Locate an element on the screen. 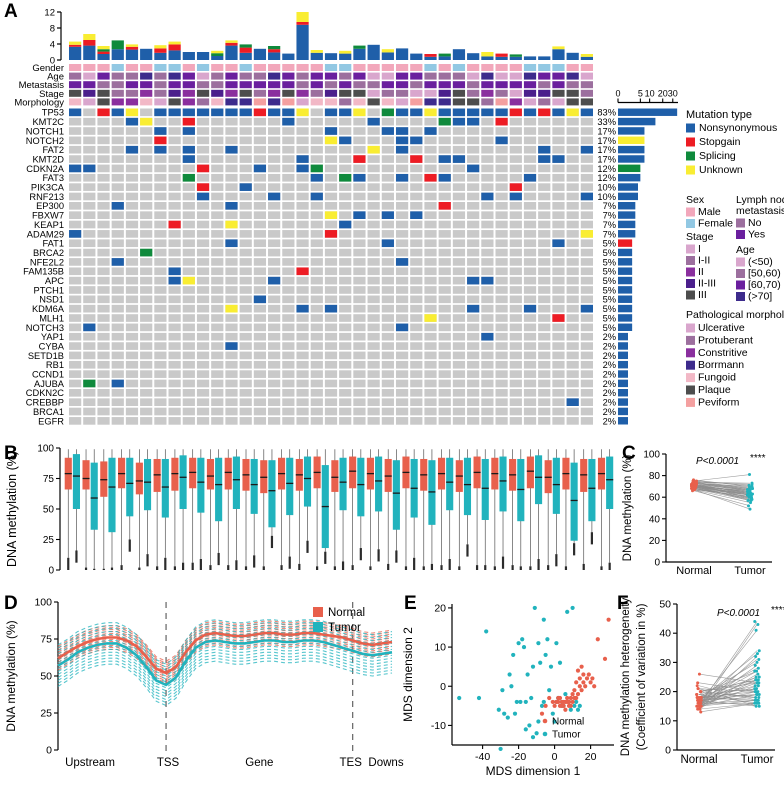 The height and width of the screenshot is (794, 784). legend-swatch-stage is located at coordinates (690, 249).